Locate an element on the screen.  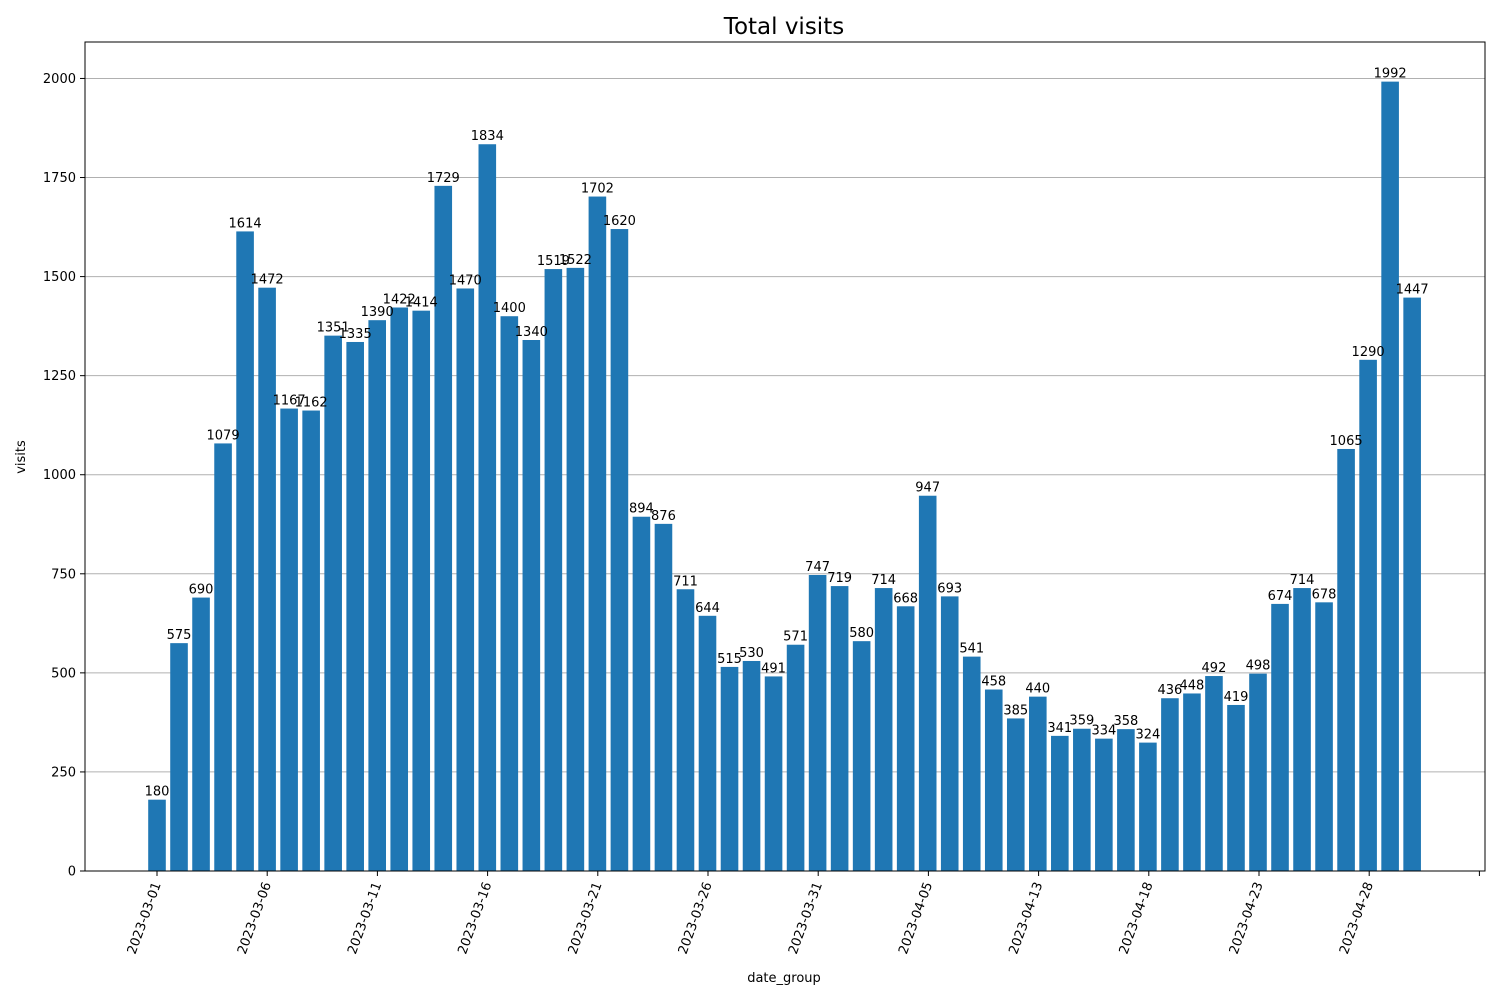
bar-value-label: 359 is located at coordinates (1081, 721).